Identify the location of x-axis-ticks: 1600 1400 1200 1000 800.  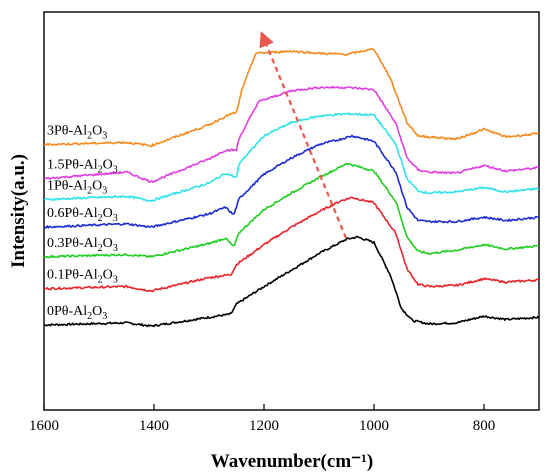
(262, 419).